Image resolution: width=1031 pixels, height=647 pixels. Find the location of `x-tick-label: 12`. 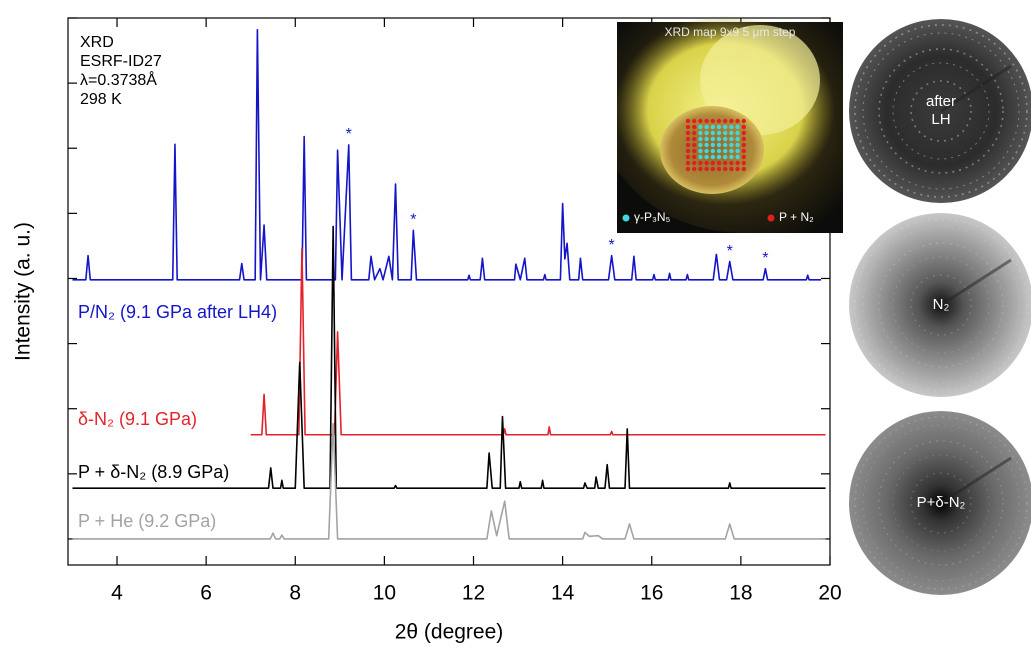

x-tick-label: 12 is located at coordinates (473, 593).